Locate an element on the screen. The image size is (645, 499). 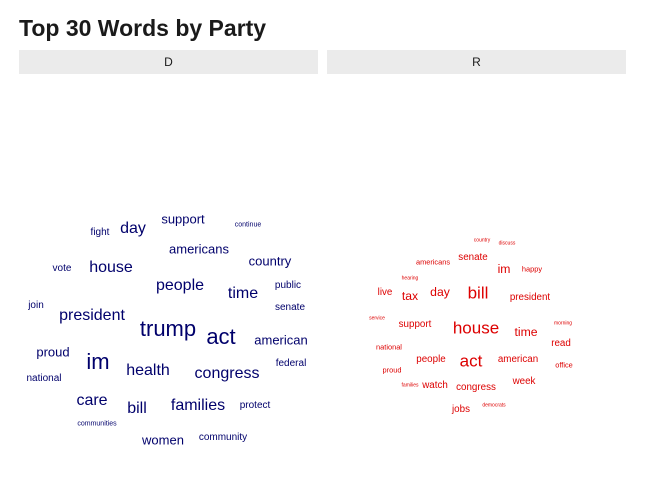
word-r-support: support is located at coordinates (415, 325).